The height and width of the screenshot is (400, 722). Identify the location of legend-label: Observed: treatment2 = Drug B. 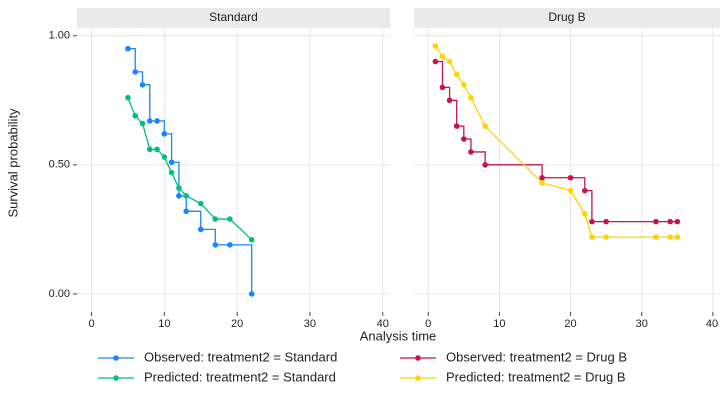
(536, 356).